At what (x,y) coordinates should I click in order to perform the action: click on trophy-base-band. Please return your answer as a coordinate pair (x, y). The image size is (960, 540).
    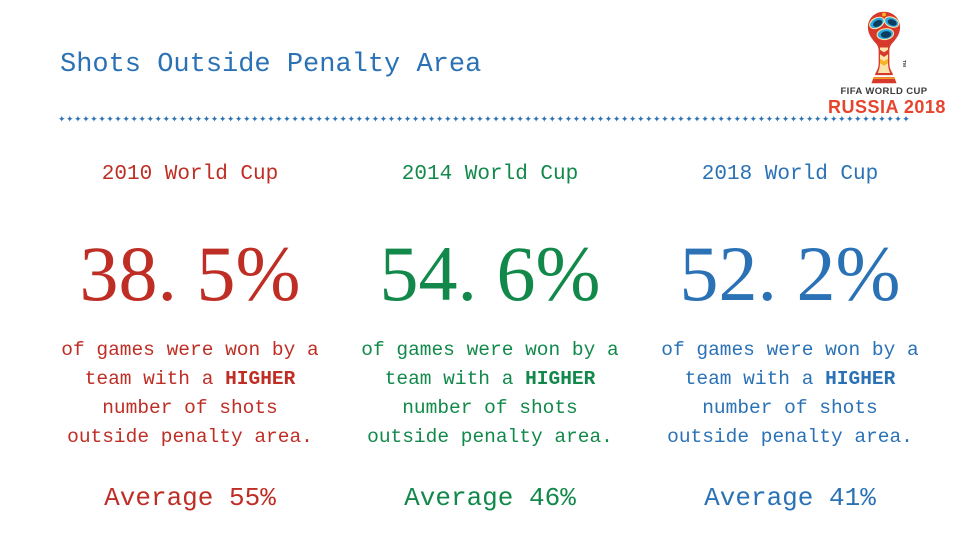
    Looking at the image, I should click on (884, 78).